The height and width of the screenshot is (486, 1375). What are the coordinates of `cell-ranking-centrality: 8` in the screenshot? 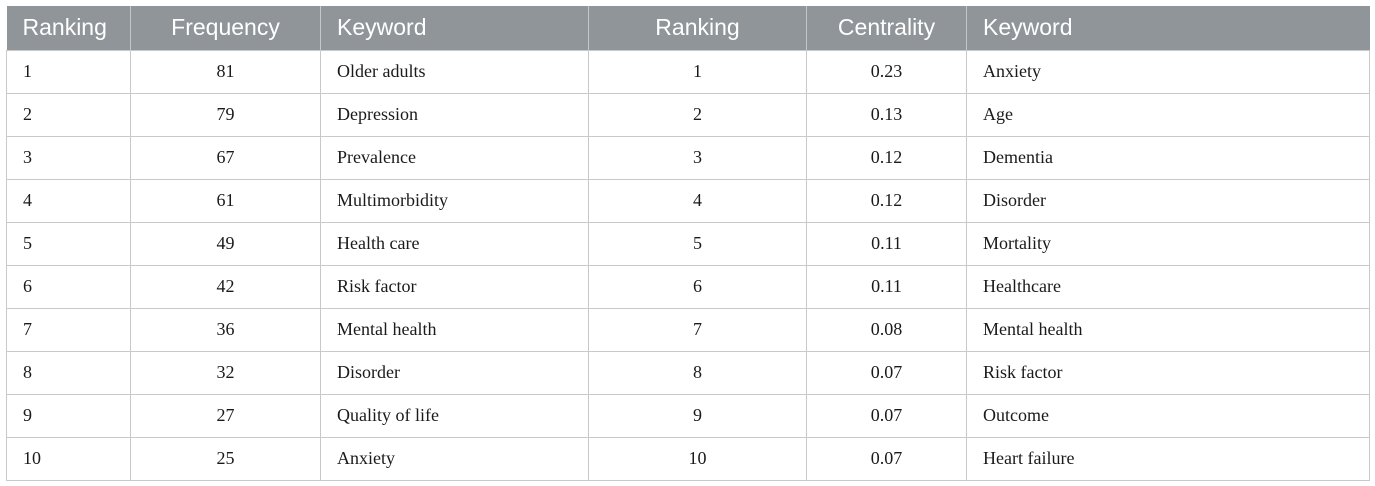 It's located at (697, 372).